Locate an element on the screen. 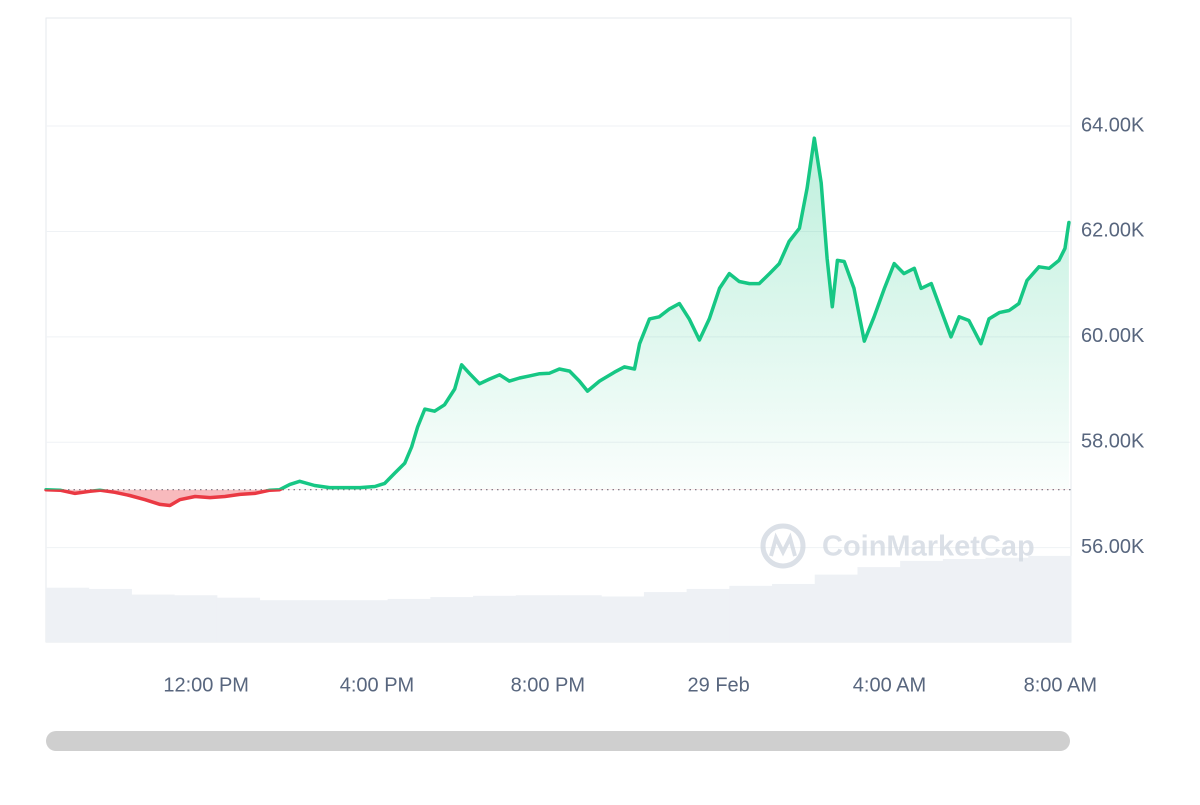  y-tick-label: 60.00K is located at coordinates (1113, 336).